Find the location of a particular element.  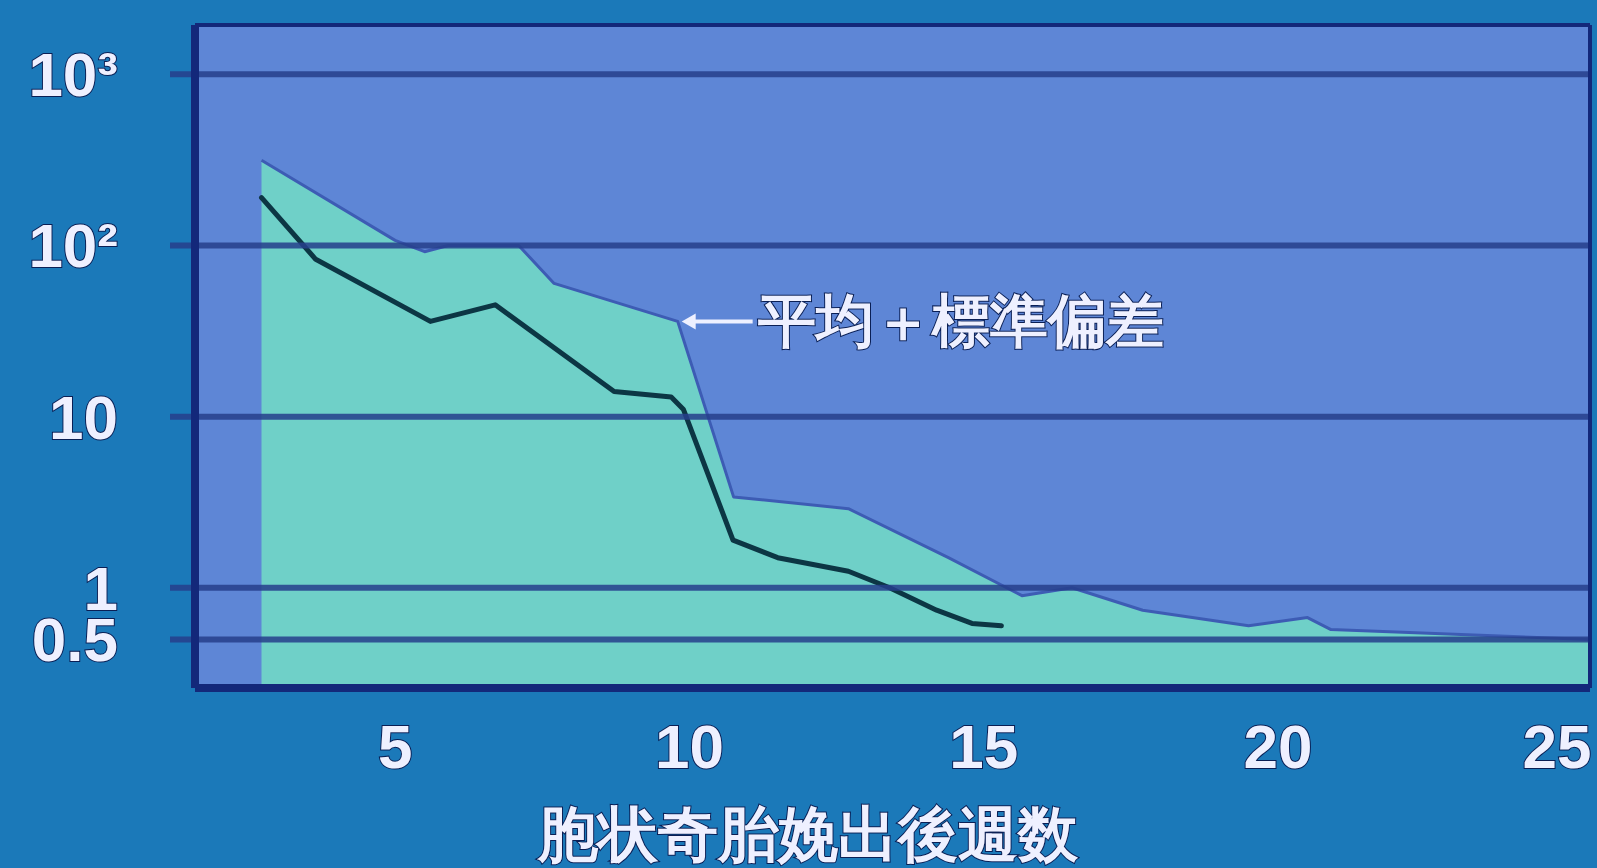

x-tick-label: 15 is located at coordinates (984, 746).